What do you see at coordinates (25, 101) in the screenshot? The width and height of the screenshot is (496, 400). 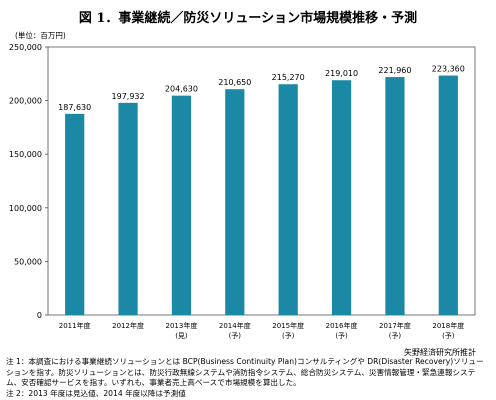 I see `y-tick-label: 200,000` at bounding box center [25, 101].